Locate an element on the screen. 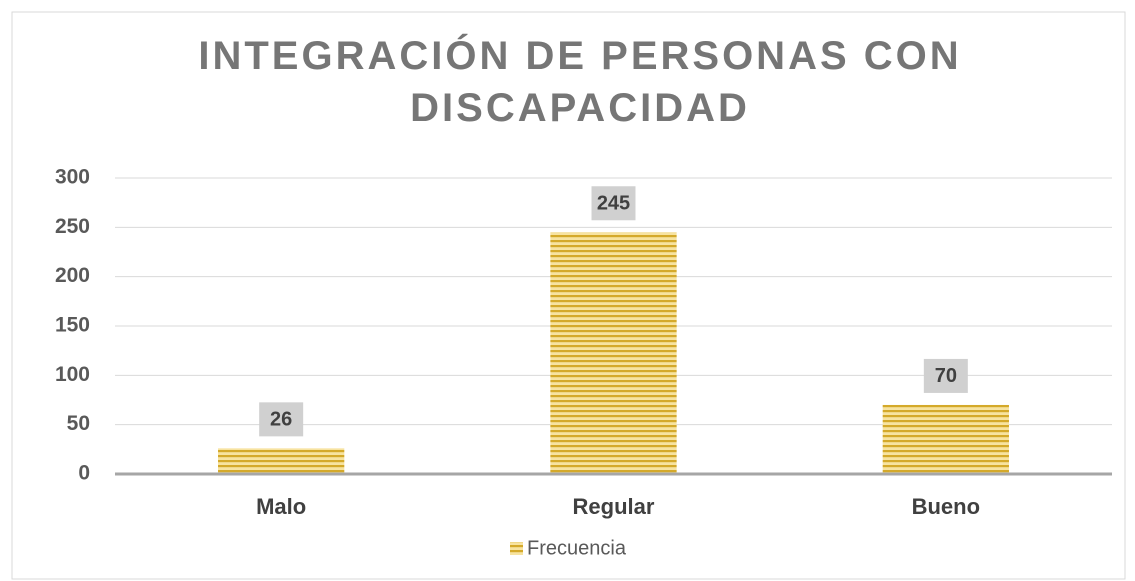 Image resolution: width=1135 pixels, height=581 pixels. x-tick-label: Bueno is located at coordinates (946, 506).